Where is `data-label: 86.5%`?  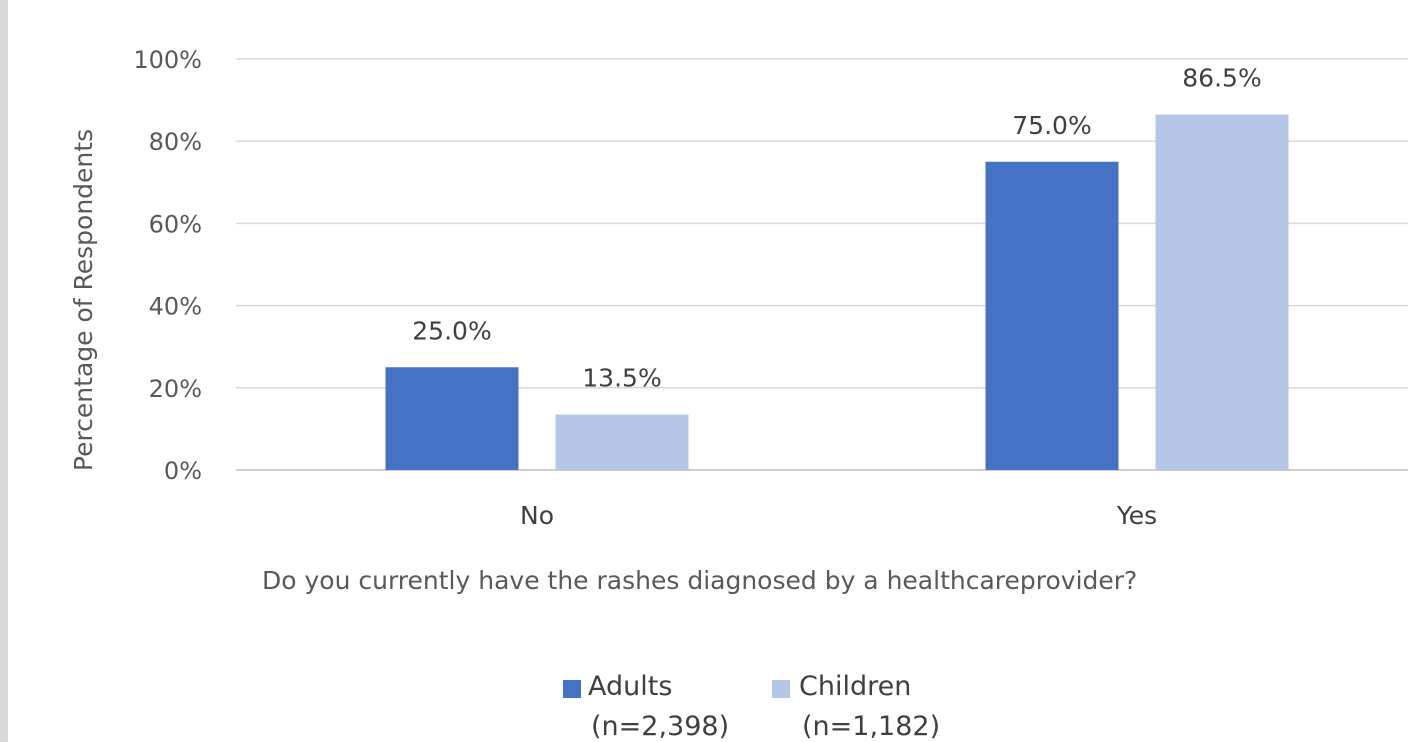
data-label: 86.5% is located at coordinates (1221, 77).